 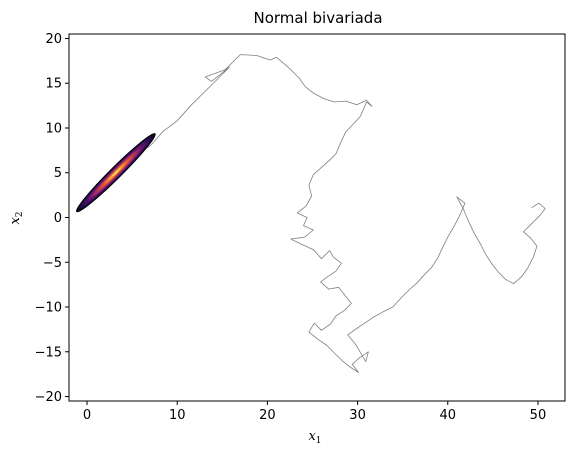 I want to click on y-axis: −20 −15 −10 −5 0 5 10 15 20, so click(x=52, y=218).